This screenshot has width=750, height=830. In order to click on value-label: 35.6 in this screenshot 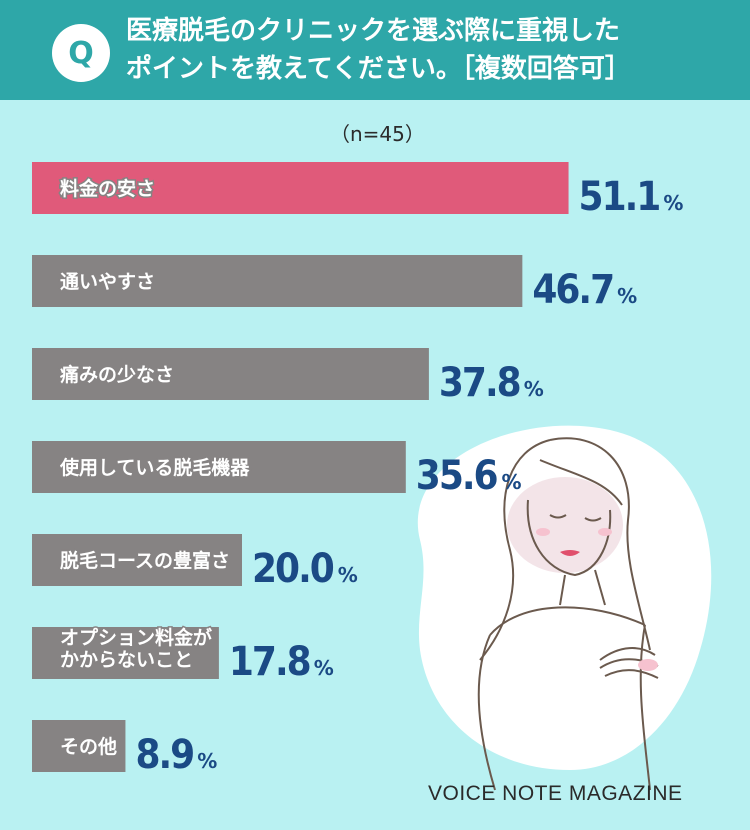, I will do `click(457, 476)`.